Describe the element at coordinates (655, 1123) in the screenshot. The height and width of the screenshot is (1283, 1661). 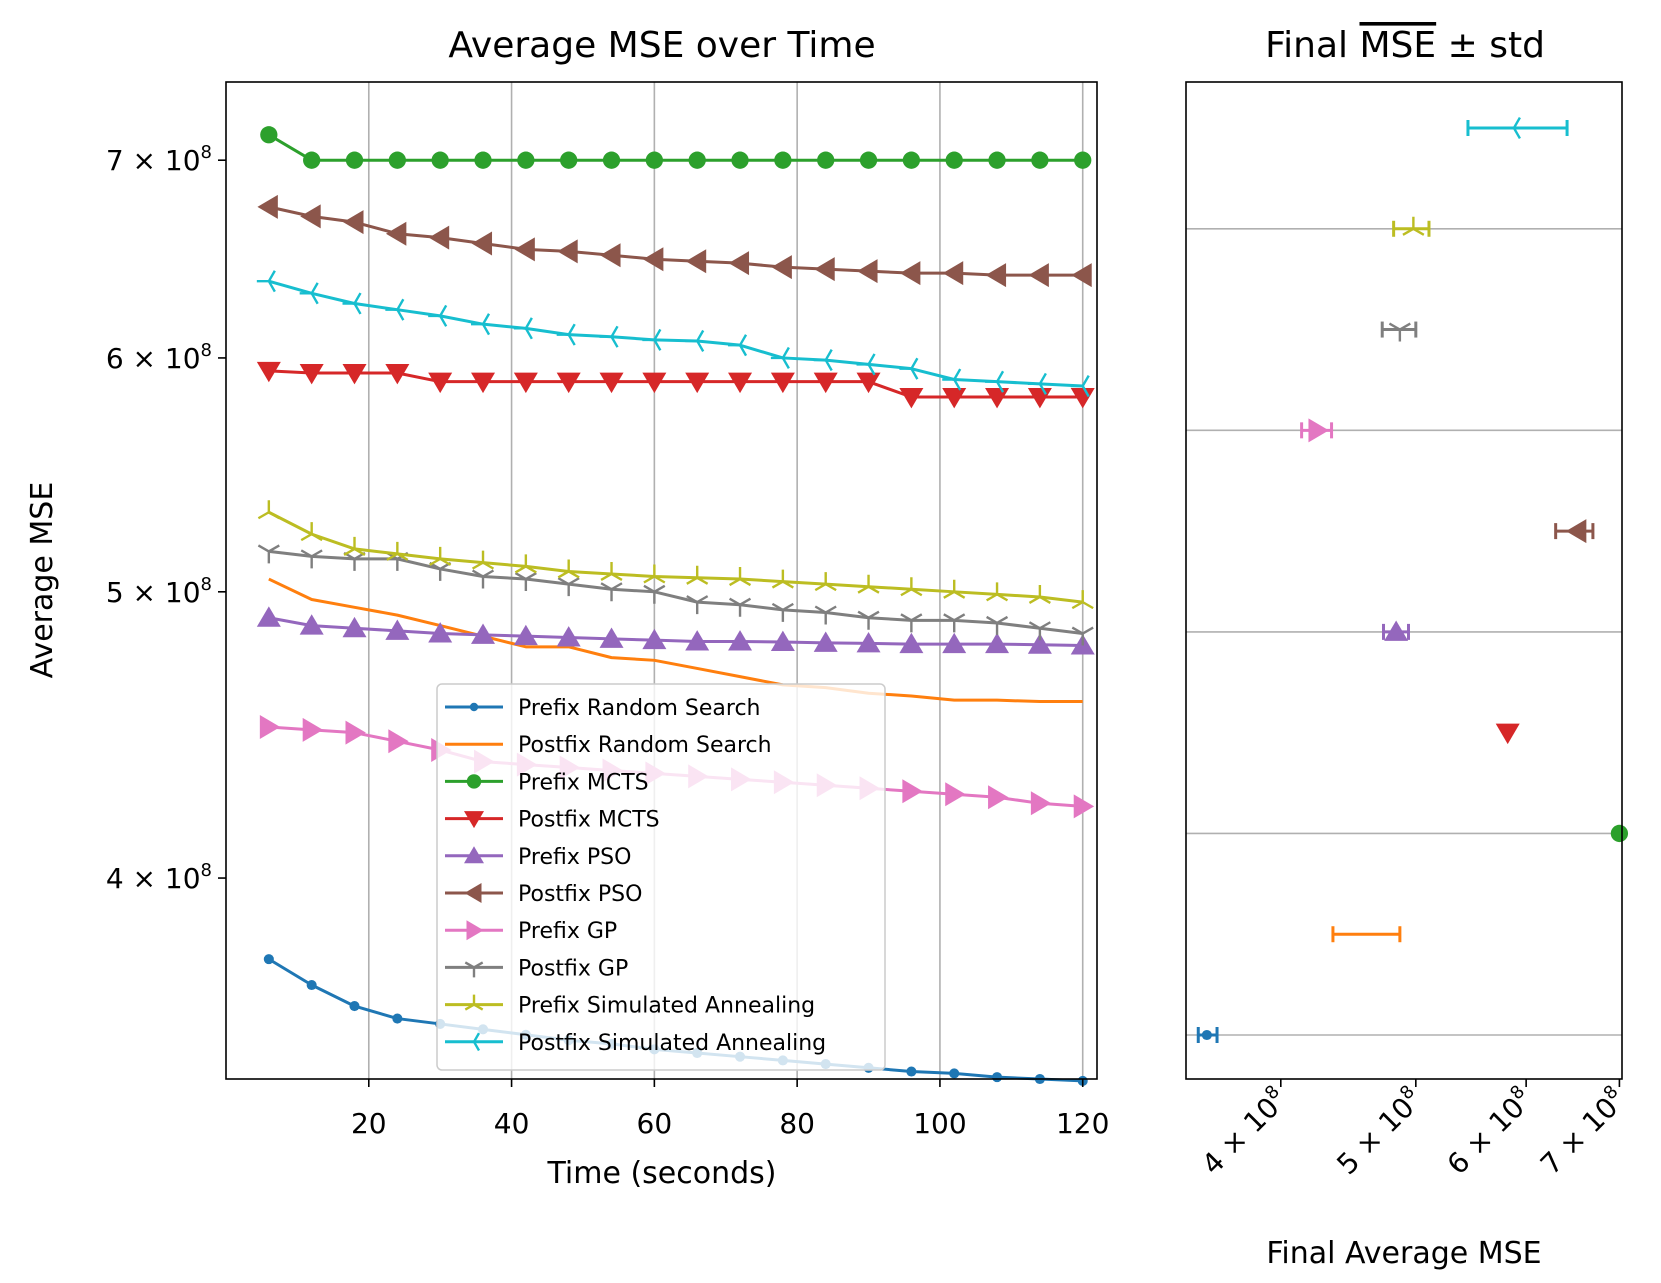
I see `left-x-tick-label: 60` at that location.